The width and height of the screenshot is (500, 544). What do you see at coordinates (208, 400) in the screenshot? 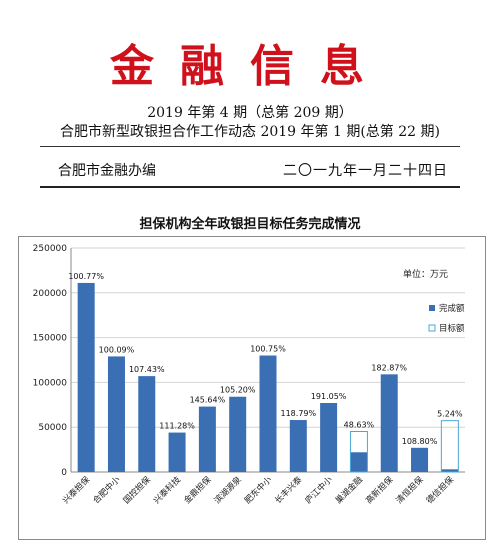
I see `percent-label: 145.64%` at bounding box center [208, 400].